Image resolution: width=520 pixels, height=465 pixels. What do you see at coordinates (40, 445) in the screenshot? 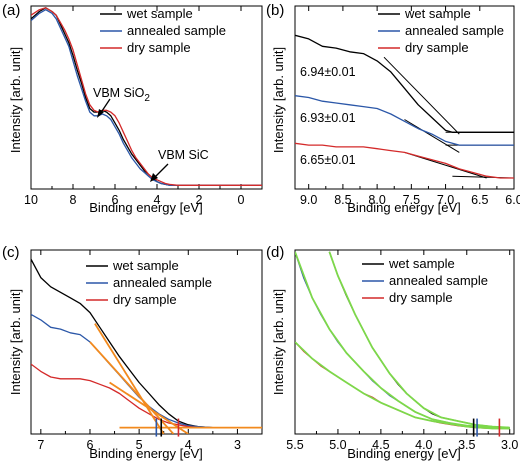
I see `x-tick-label-c-0: 7` at bounding box center [40, 445].